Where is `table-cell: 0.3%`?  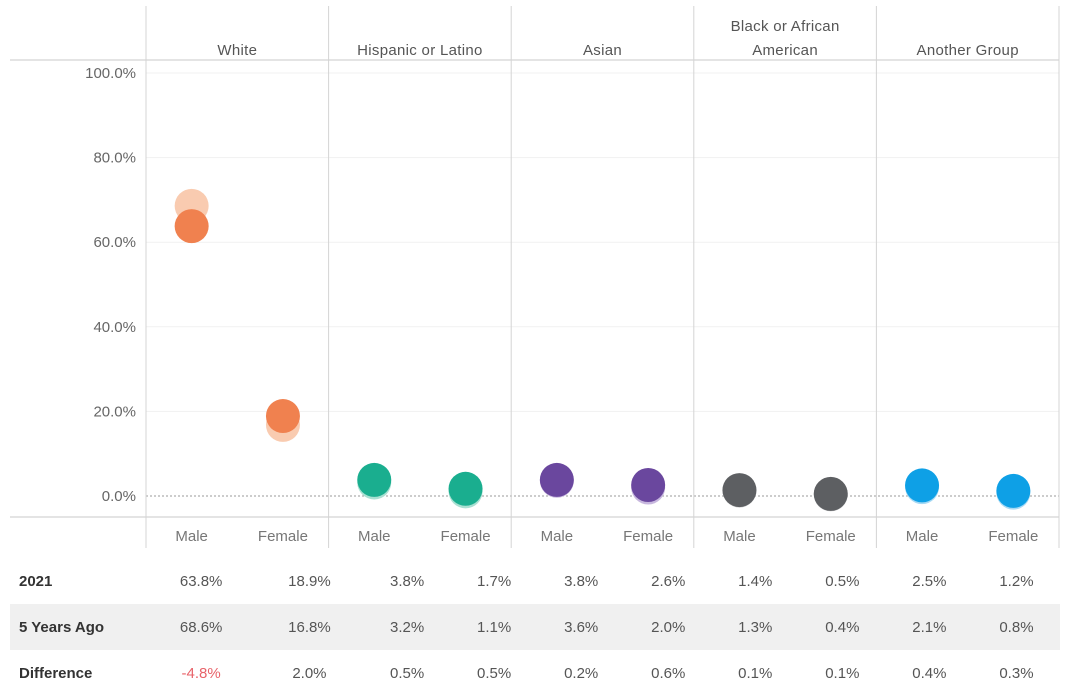 table-cell: 0.3% is located at coordinates (1016, 673).